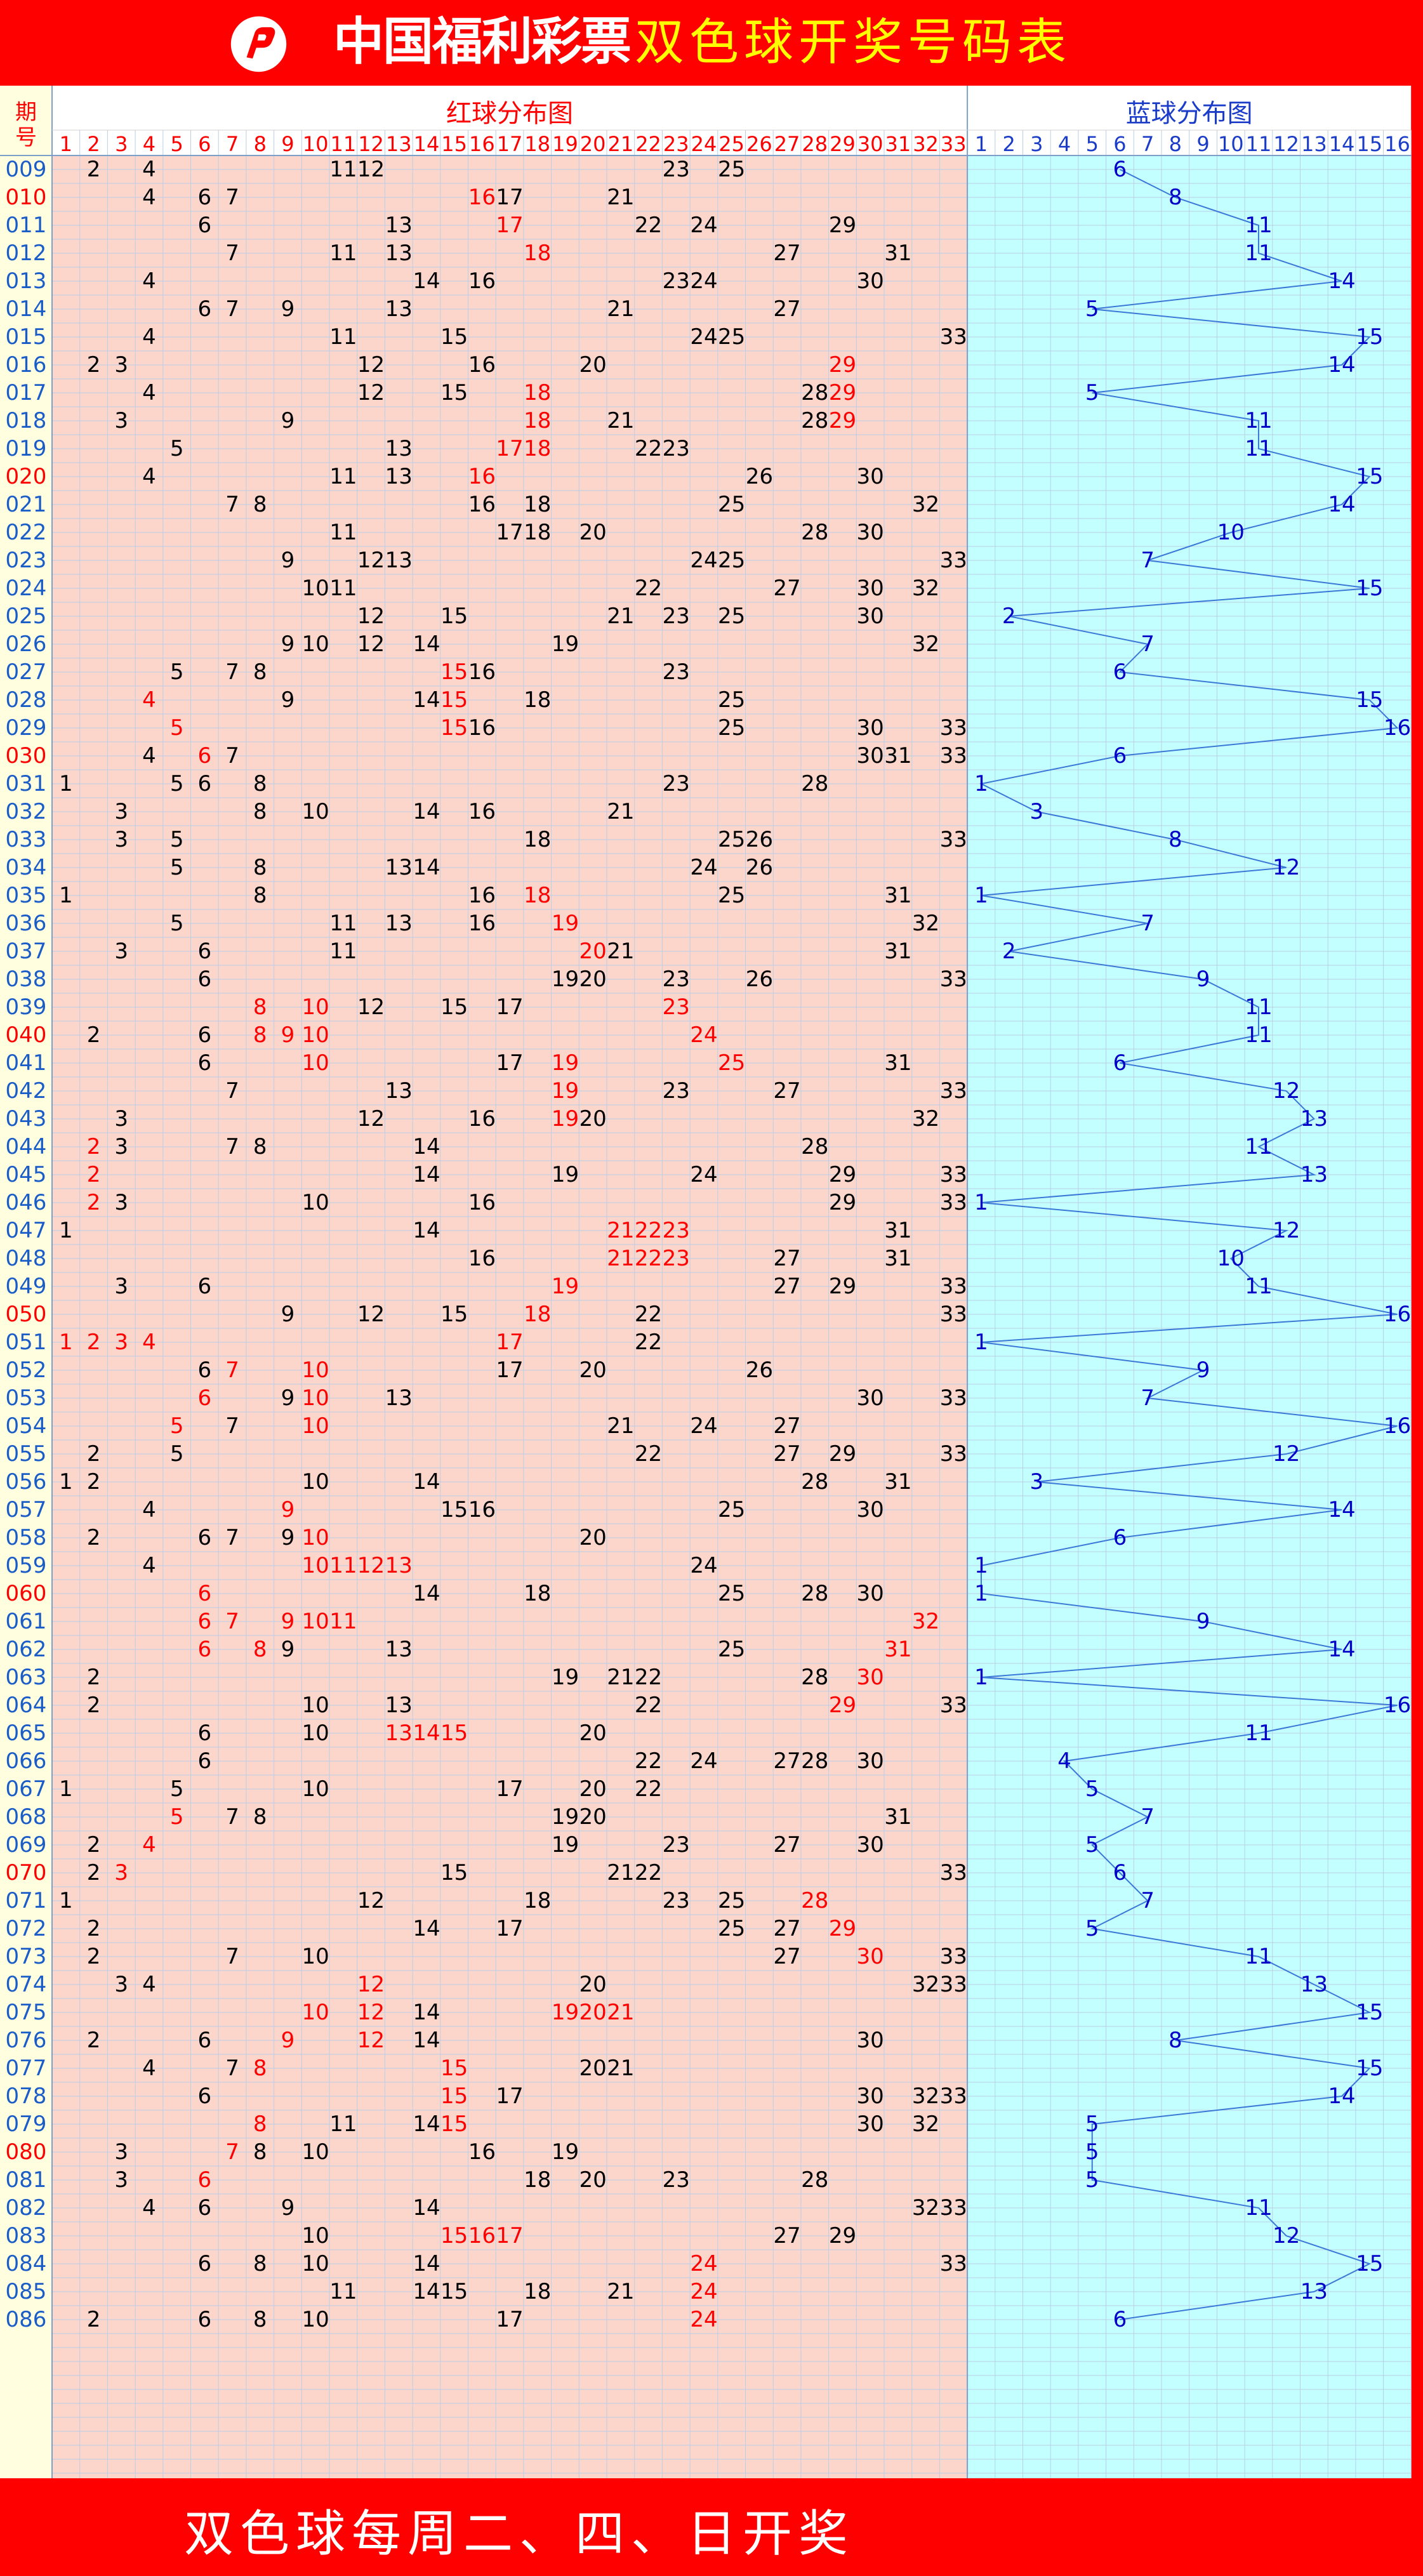  What do you see at coordinates (27, 1873) in the screenshot?
I see `period-label: 070` at bounding box center [27, 1873].